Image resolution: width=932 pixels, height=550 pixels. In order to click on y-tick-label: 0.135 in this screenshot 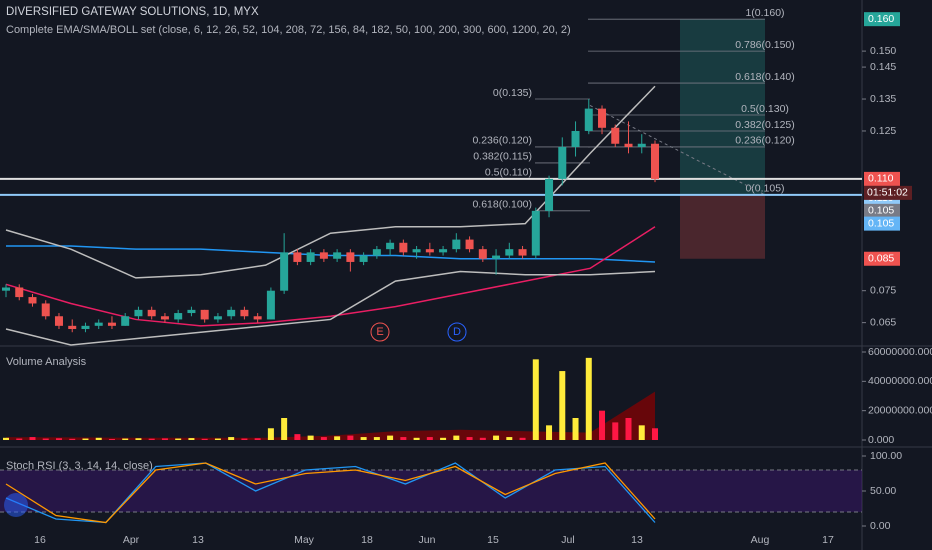, I will do `click(883, 99)`.